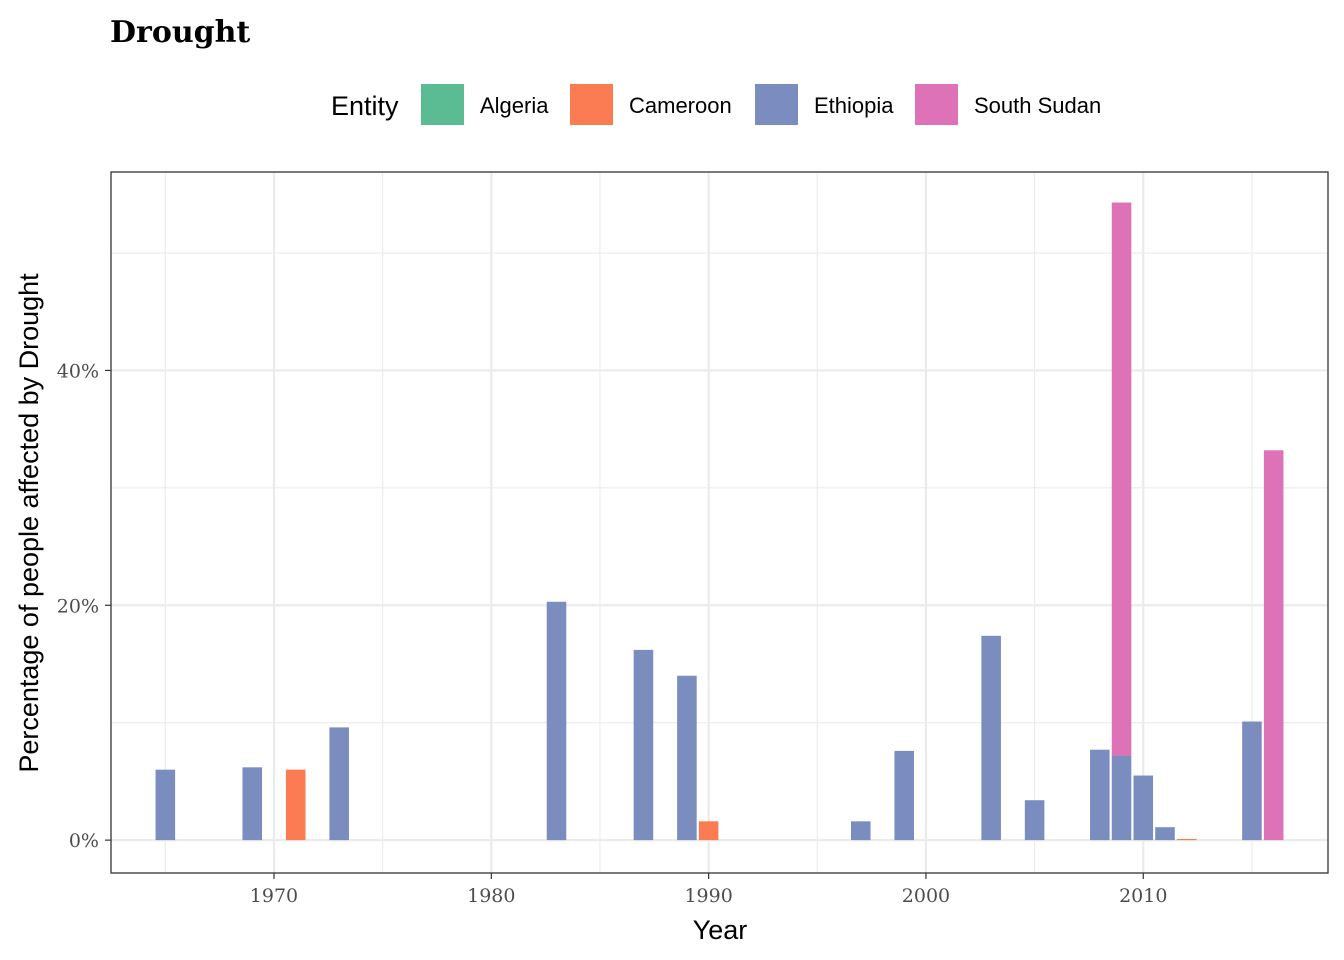  What do you see at coordinates (84, 841) in the screenshot?
I see `y-tick-label: 0%` at bounding box center [84, 841].